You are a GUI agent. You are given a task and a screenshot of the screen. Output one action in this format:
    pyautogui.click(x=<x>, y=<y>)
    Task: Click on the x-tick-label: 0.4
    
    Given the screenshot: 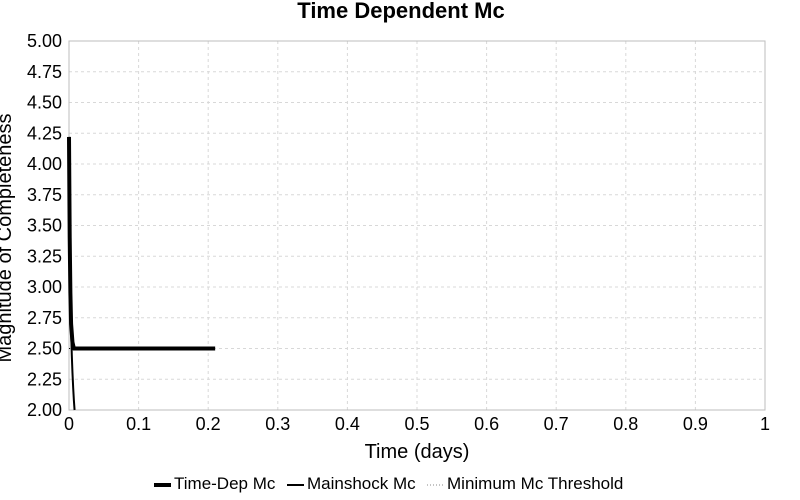 What is the action you would take?
    pyautogui.click(x=347, y=424)
    